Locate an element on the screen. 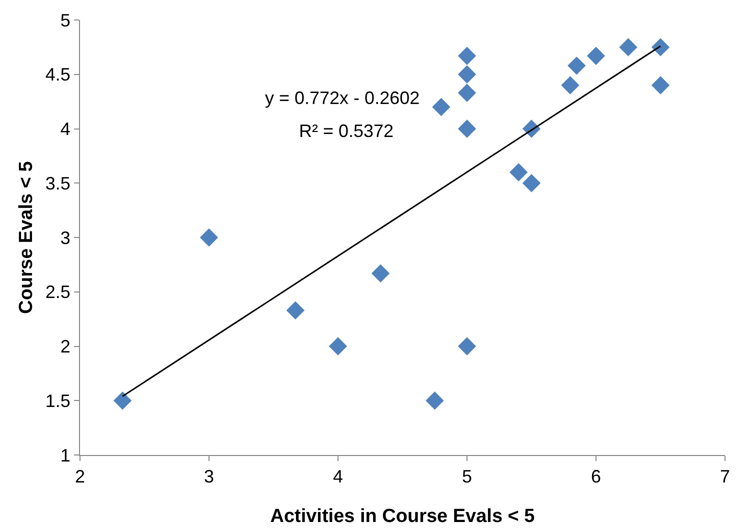 The height and width of the screenshot is (530, 740). y-tick-label: 3.5 is located at coordinates (57, 183).